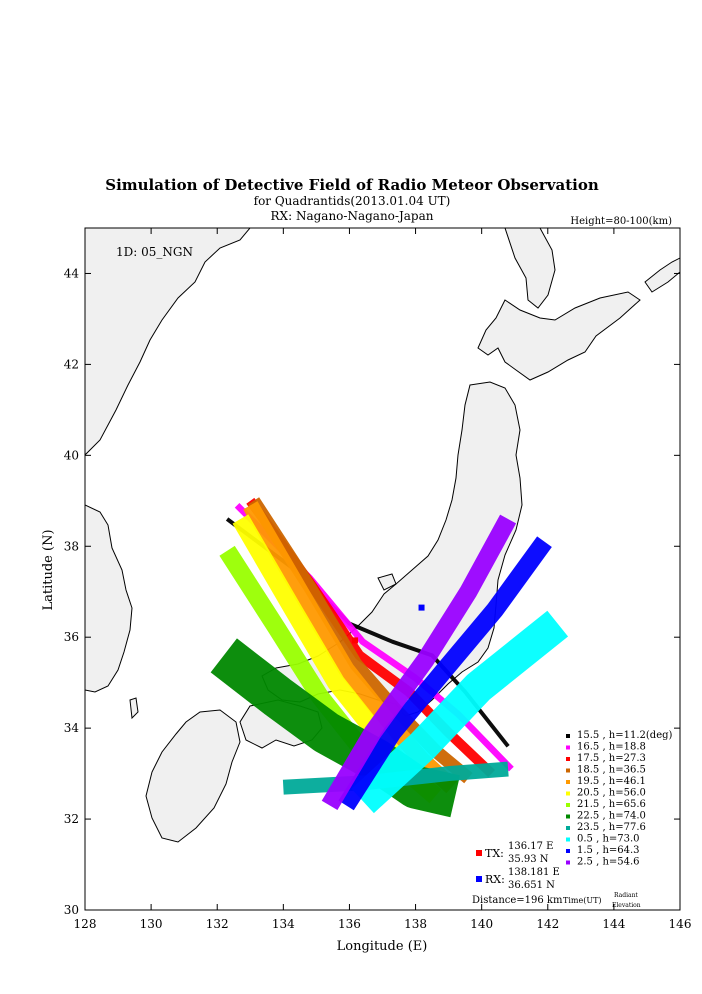 Image resolution: width=702 pixels, height=994 pixels. I want to click on korea-peninsula, so click(109, 598).